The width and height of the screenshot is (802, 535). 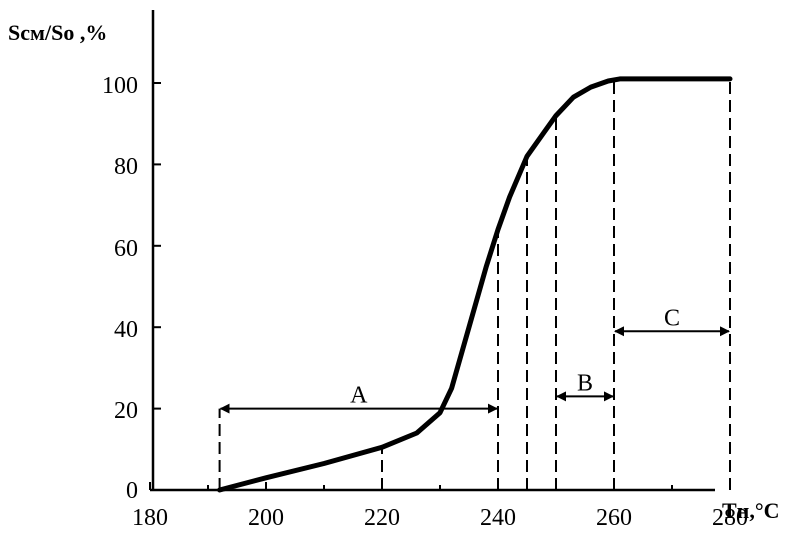 I want to click on region-label-c: С, so click(x=672, y=318).